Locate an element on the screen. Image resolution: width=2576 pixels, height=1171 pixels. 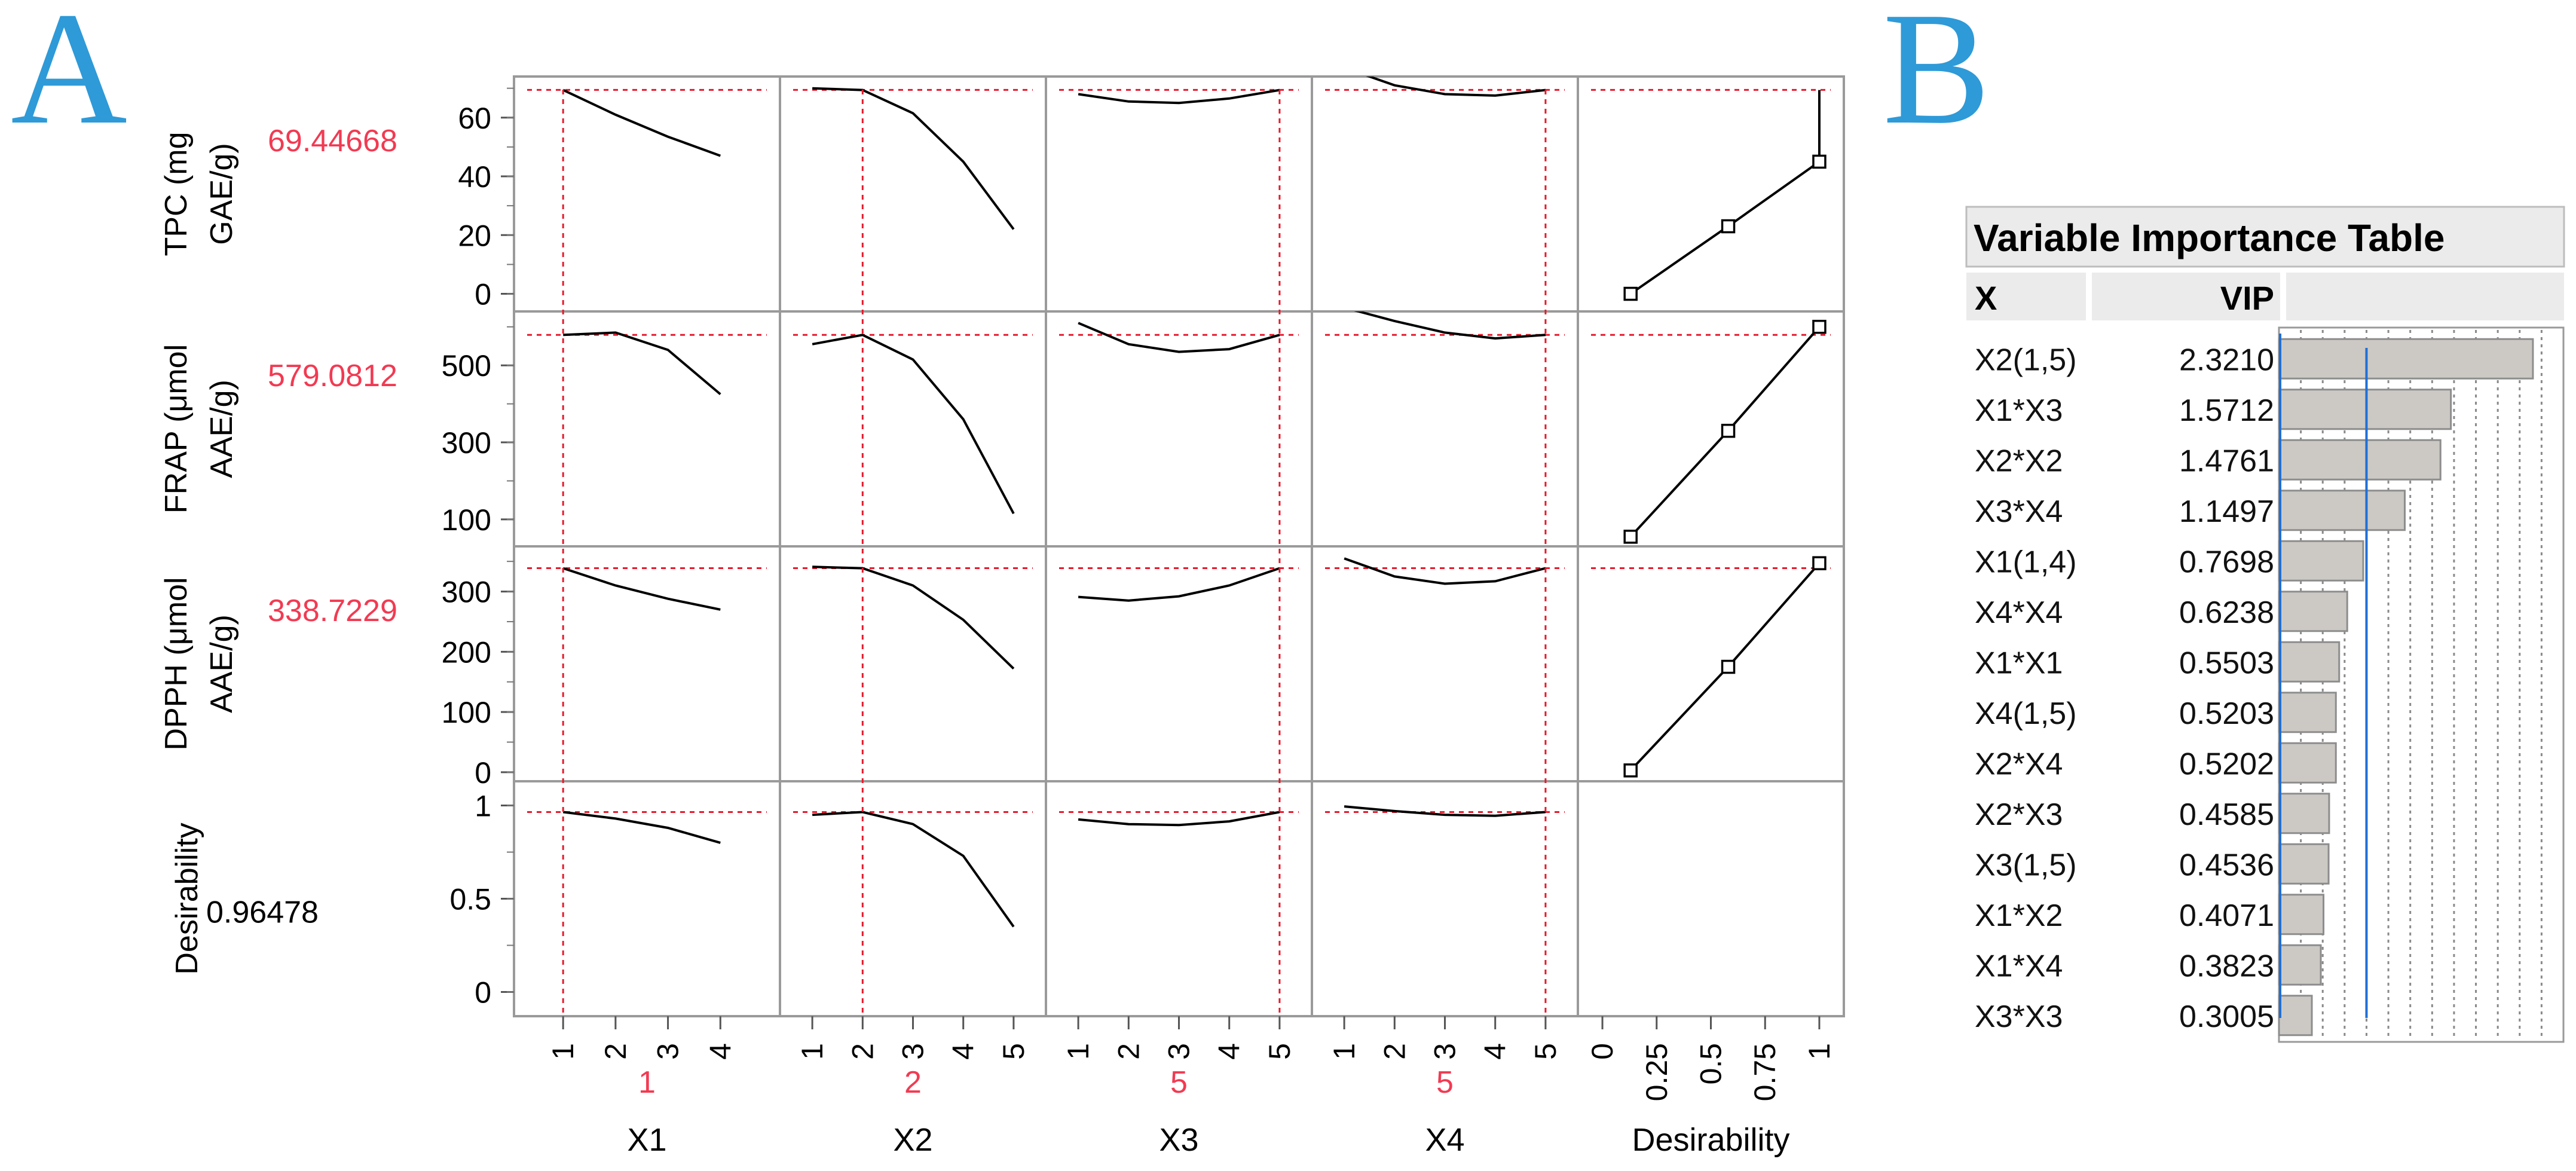
x-tick-label: 0.5 is located at coordinates (1711, 1064).